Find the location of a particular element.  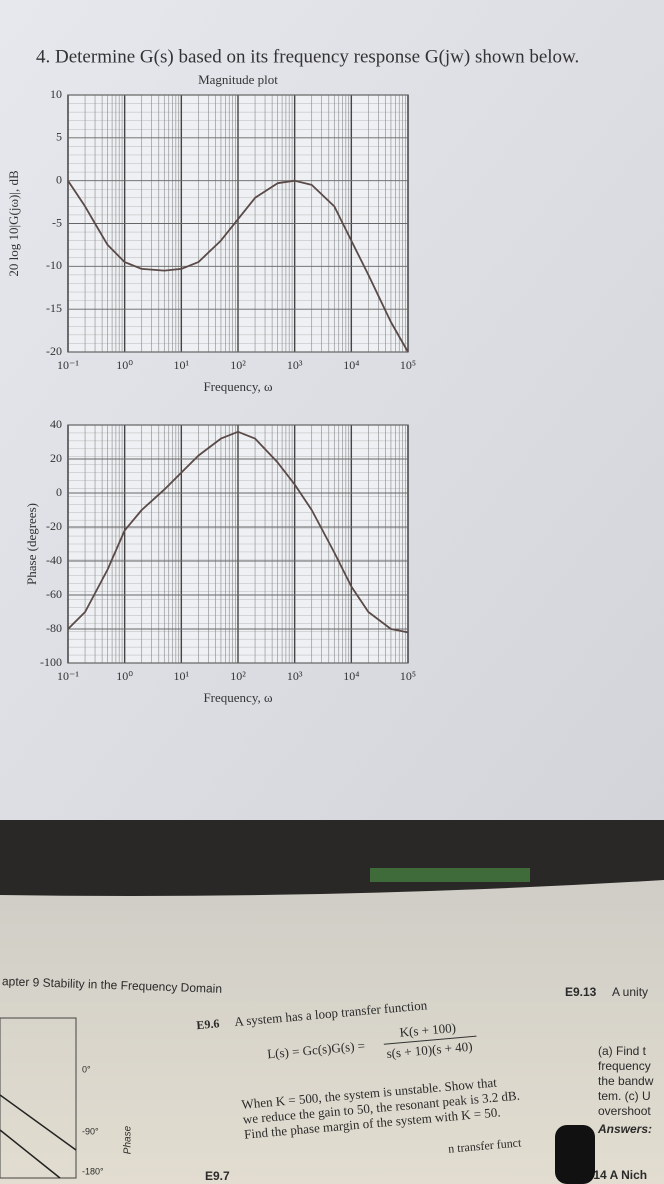

axis-label: Phase is located at coordinates (128, 1139).